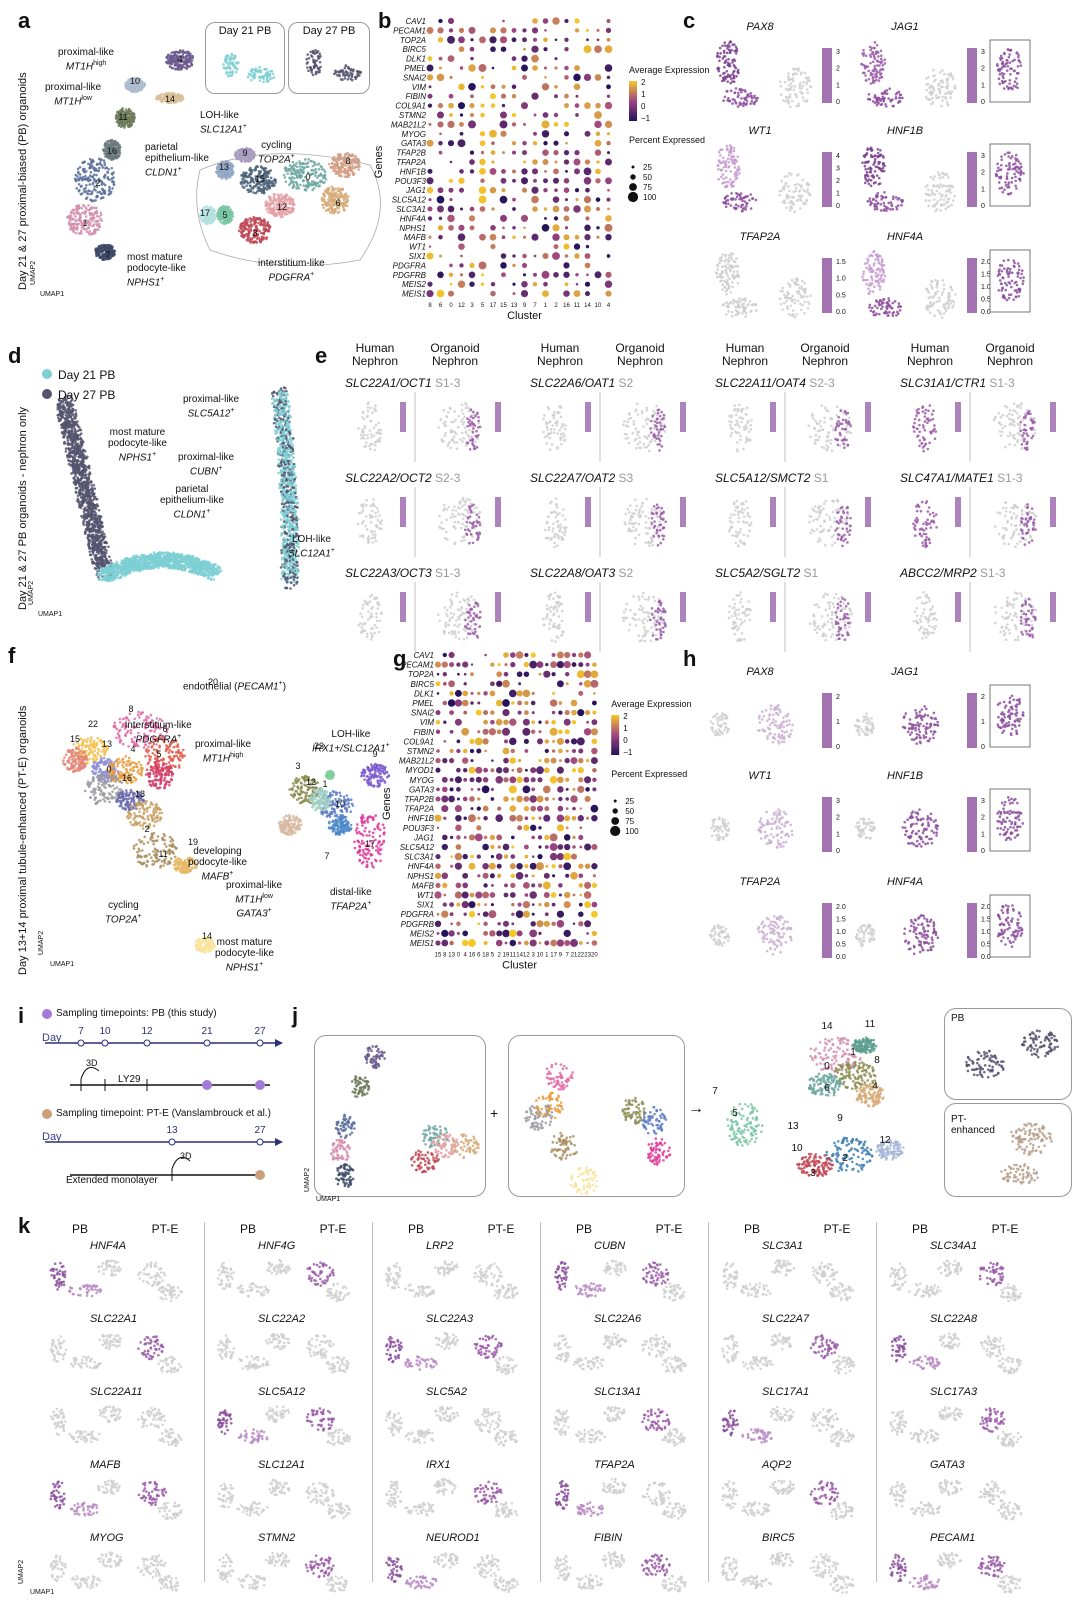 This screenshot has height=1602, width=1080. Describe the element at coordinates (180, 60) in the screenshot. I see `cluster-c4` at that location.